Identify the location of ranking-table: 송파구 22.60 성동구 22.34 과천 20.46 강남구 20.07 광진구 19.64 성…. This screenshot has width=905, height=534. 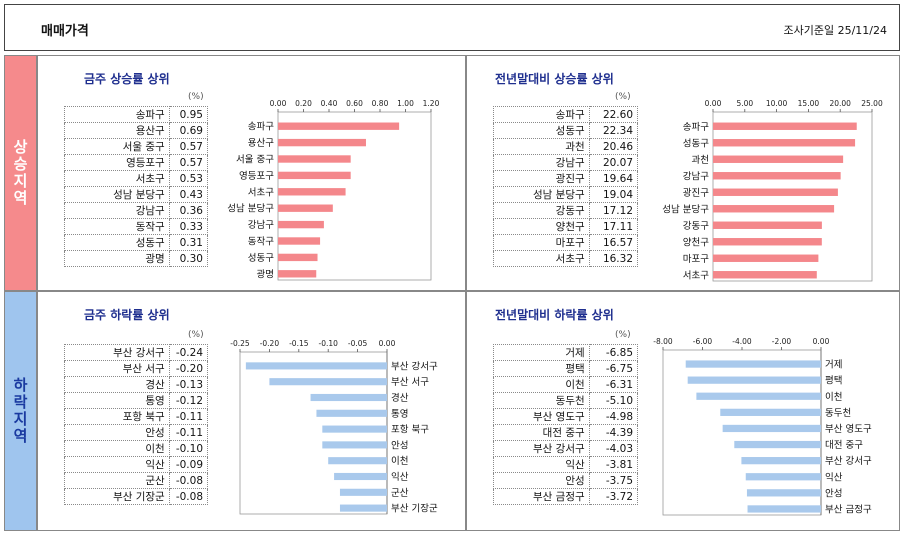
(566, 186).